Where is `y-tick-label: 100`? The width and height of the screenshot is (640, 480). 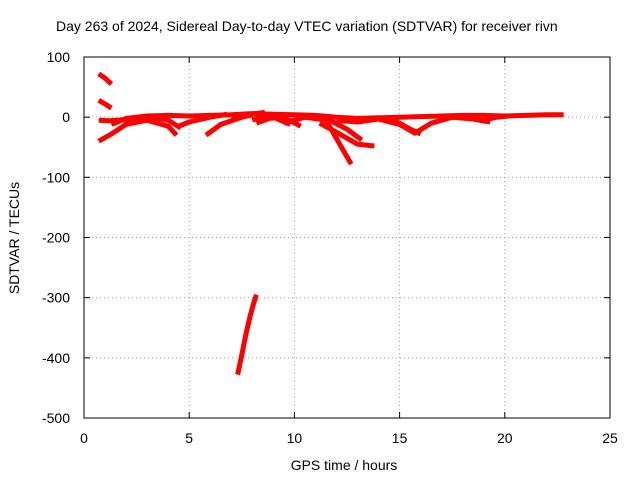
y-tick-label: 100 is located at coordinates (59, 57).